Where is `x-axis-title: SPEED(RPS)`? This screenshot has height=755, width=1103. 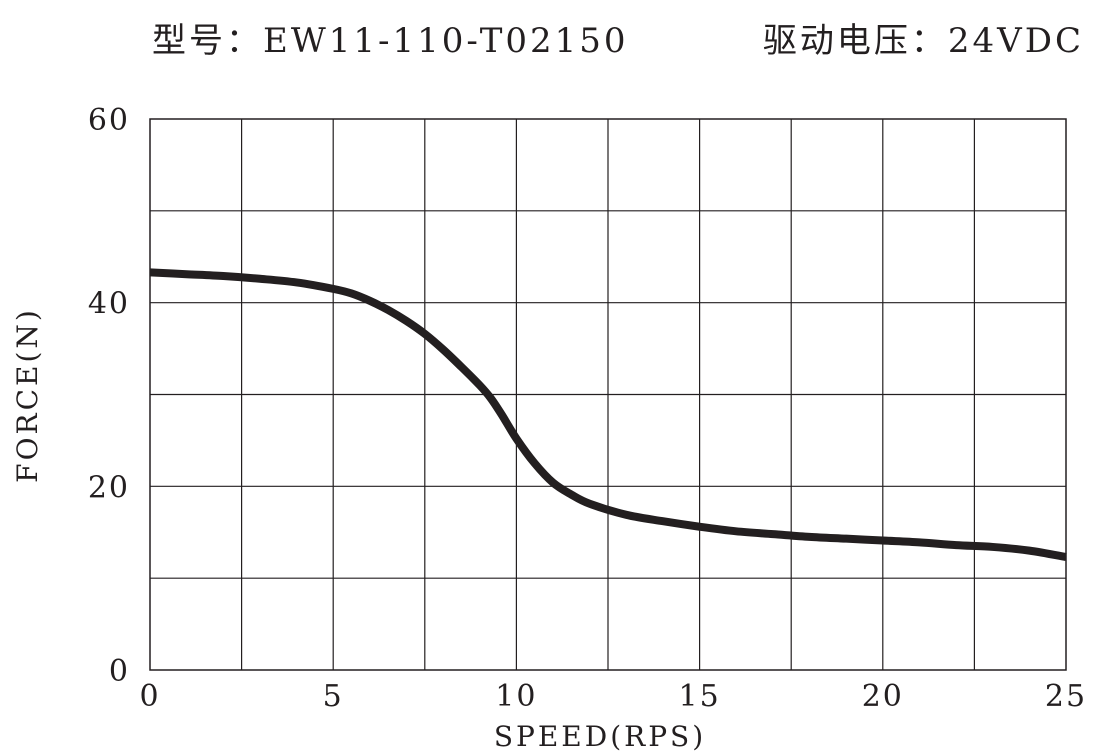 x-axis-title: SPEED(RPS) is located at coordinates (600, 736).